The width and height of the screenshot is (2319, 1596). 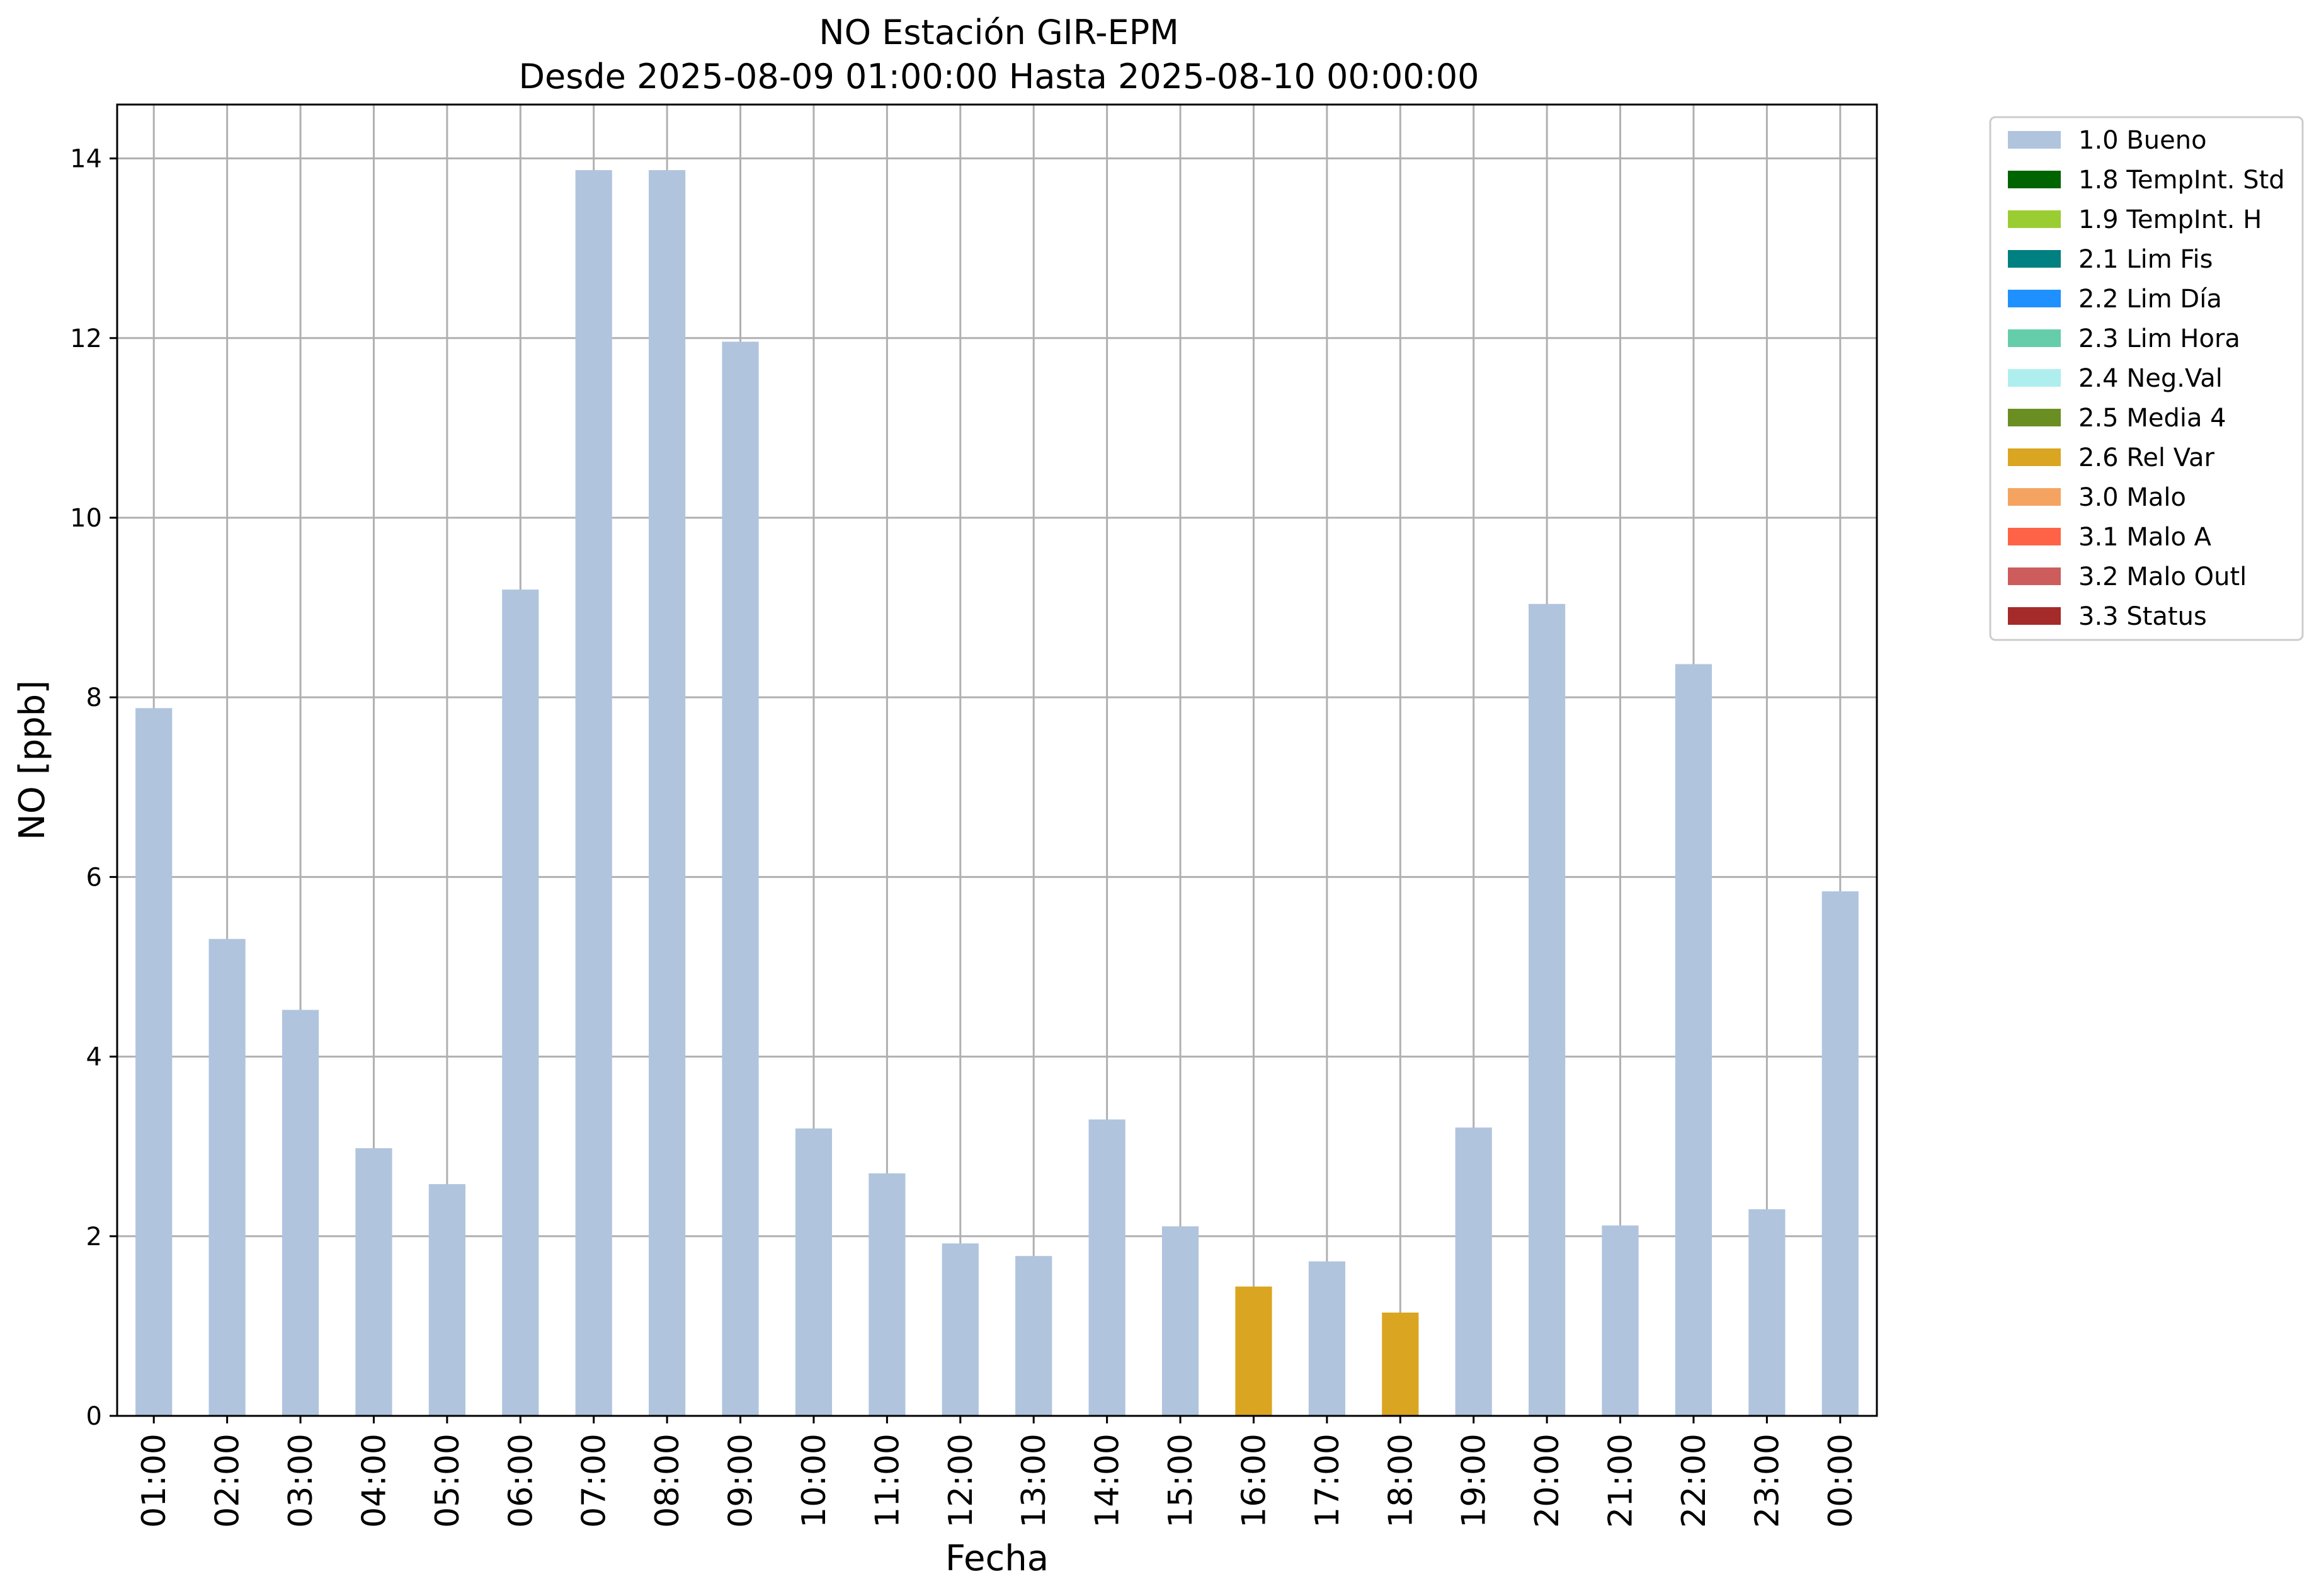 I want to click on x-tick-label: 19:00, so click(x=1474, y=1481).